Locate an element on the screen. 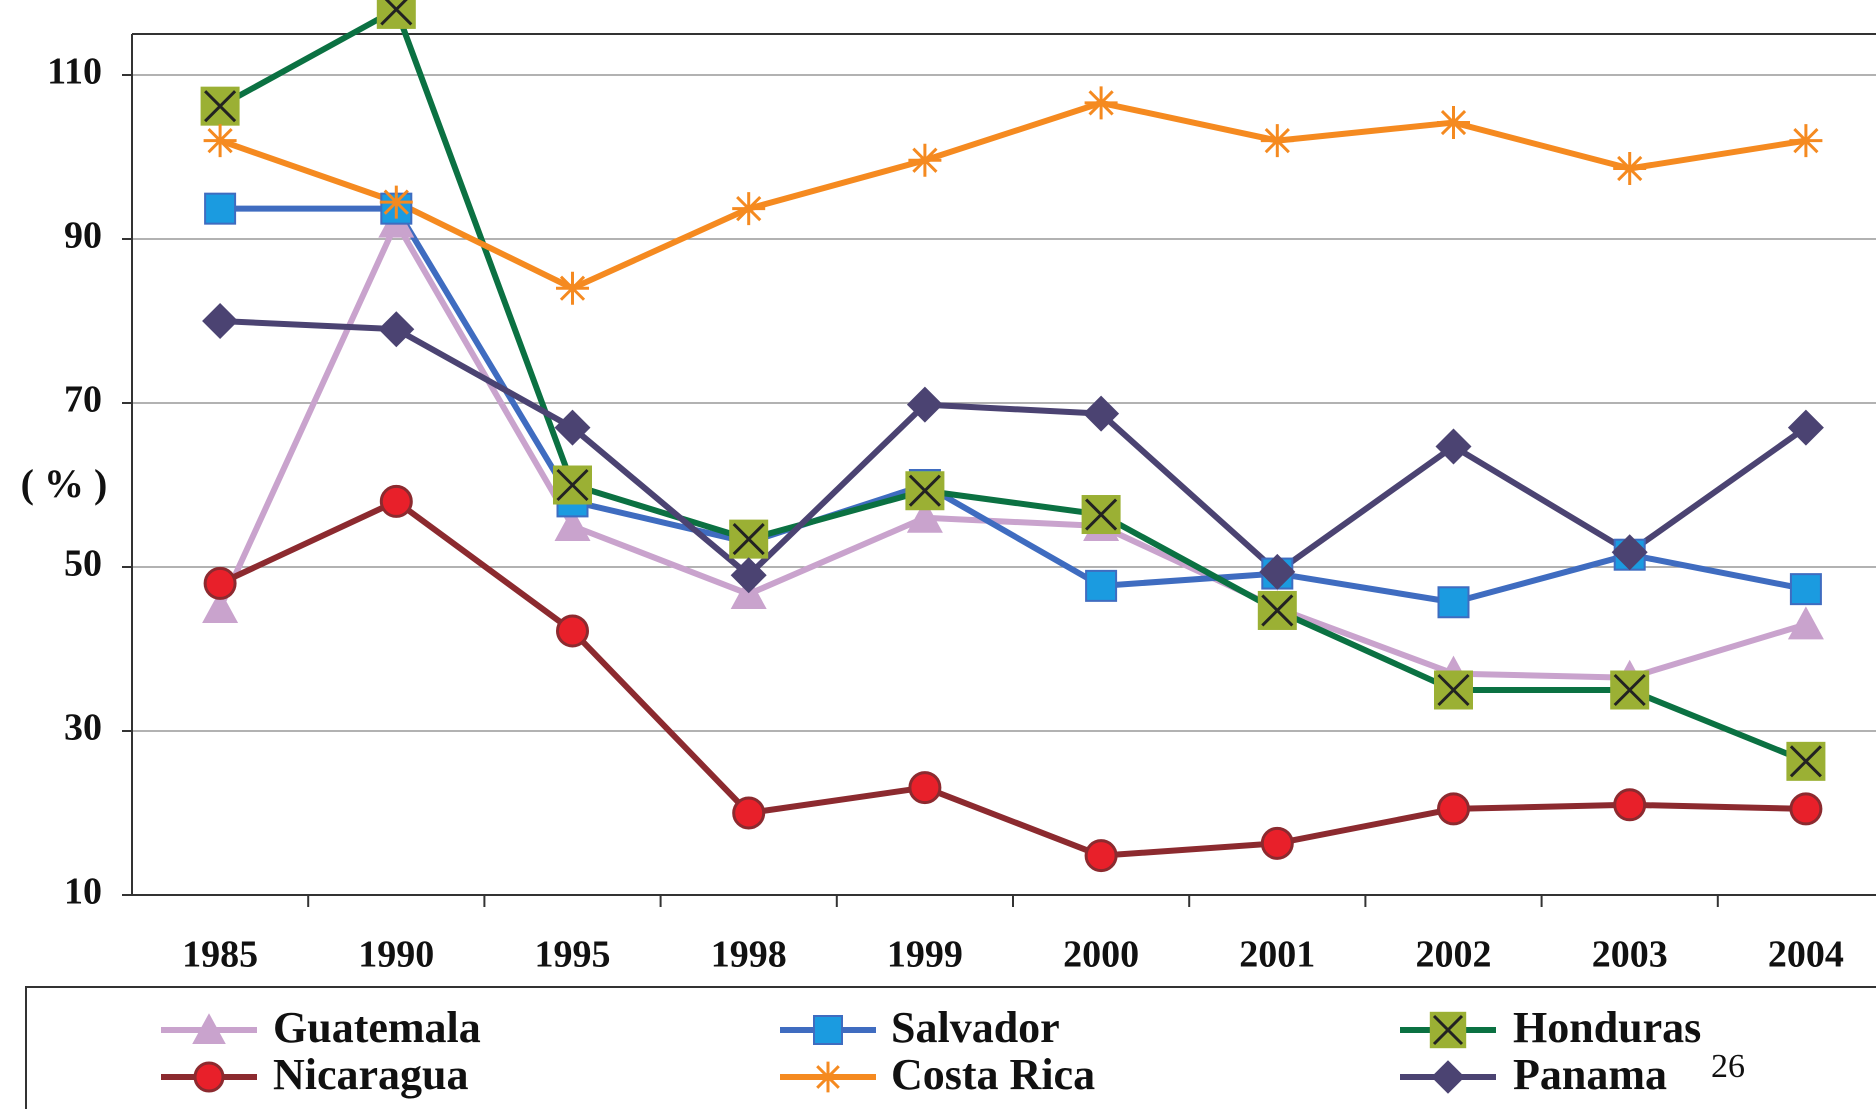 This screenshot has width=1876, height=1109. y-tick-label: 110 is located at coordinates (74, 72).